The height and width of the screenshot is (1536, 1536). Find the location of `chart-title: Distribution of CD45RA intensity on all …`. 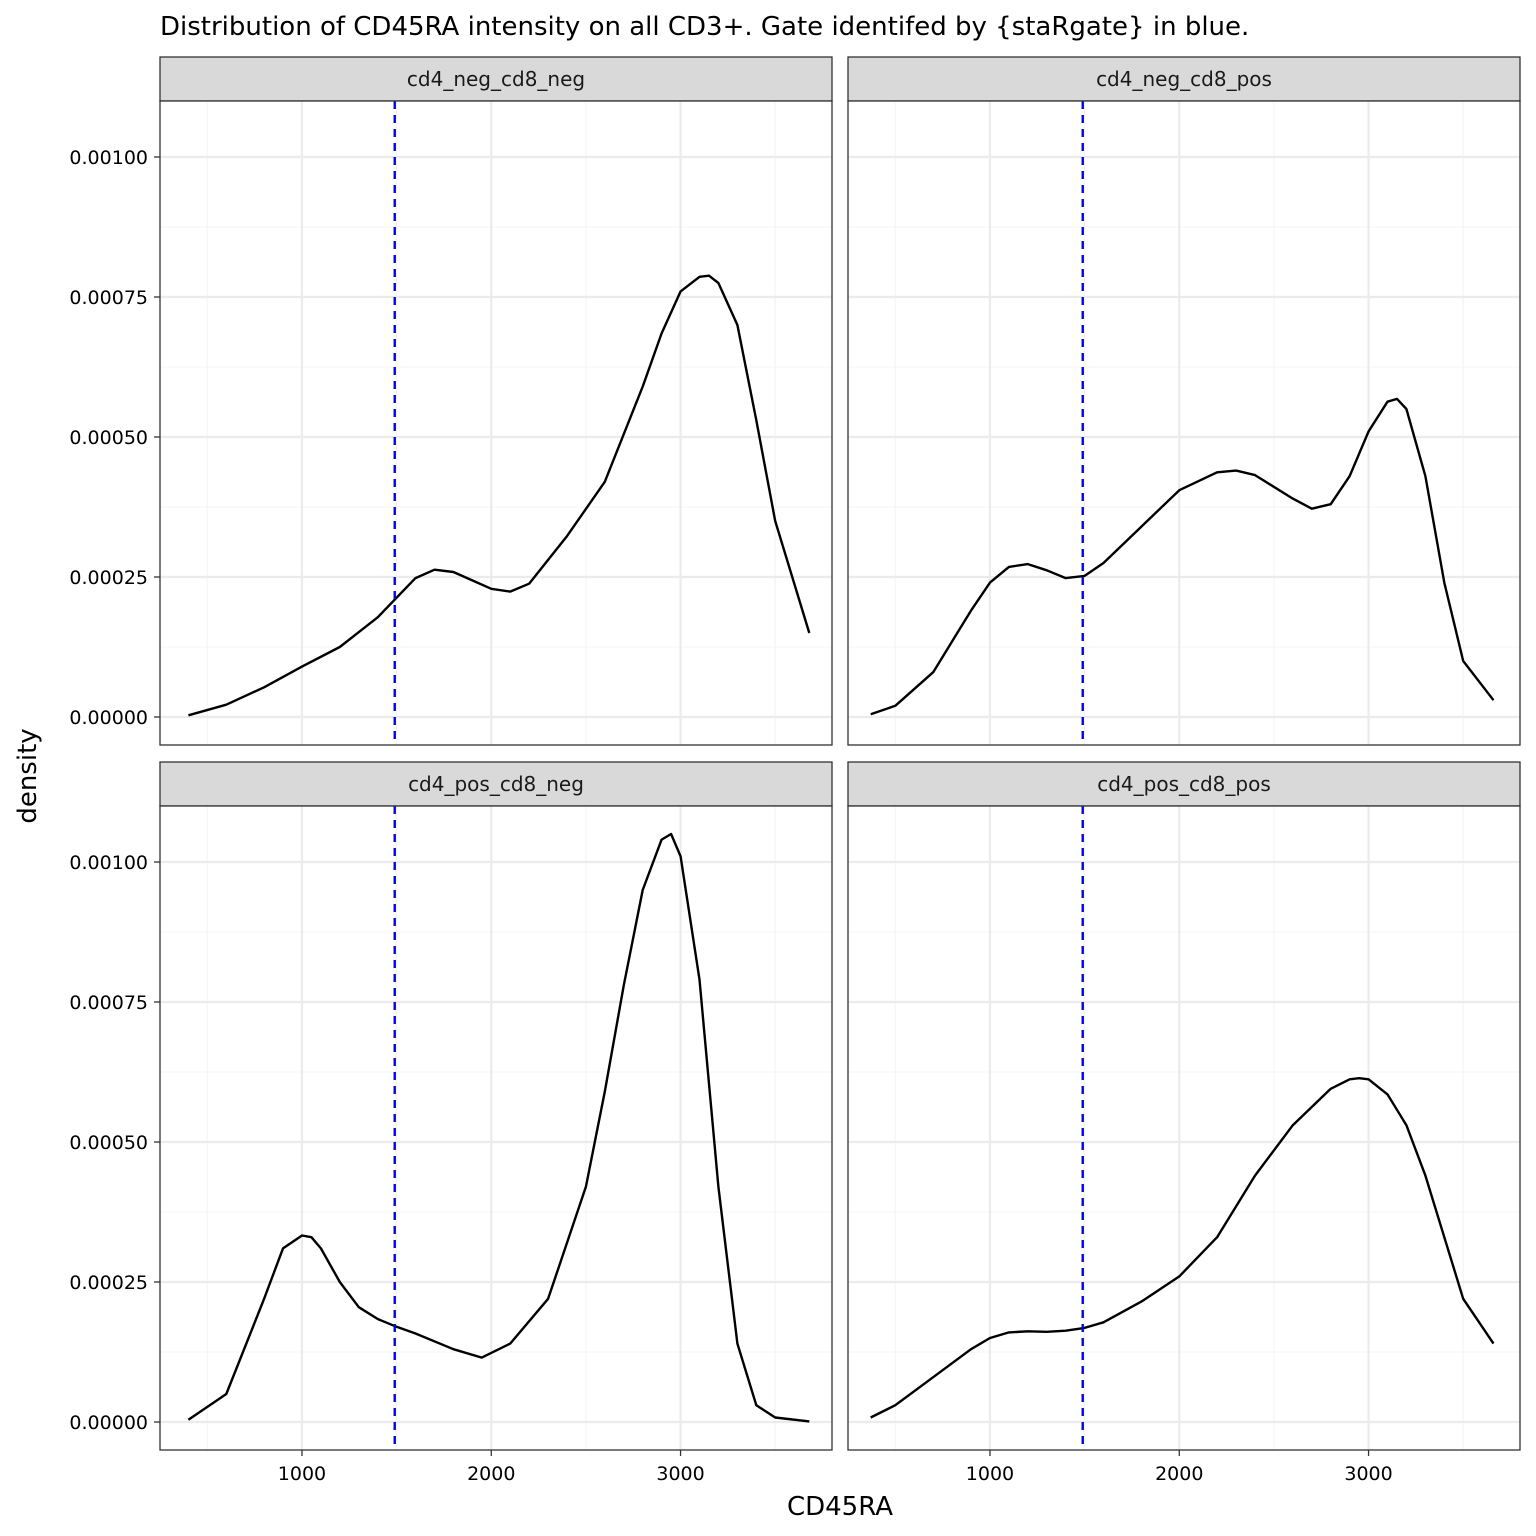

chart-title: Distribution of CD45RA intensity on all … is located at coordinates (704, 27).